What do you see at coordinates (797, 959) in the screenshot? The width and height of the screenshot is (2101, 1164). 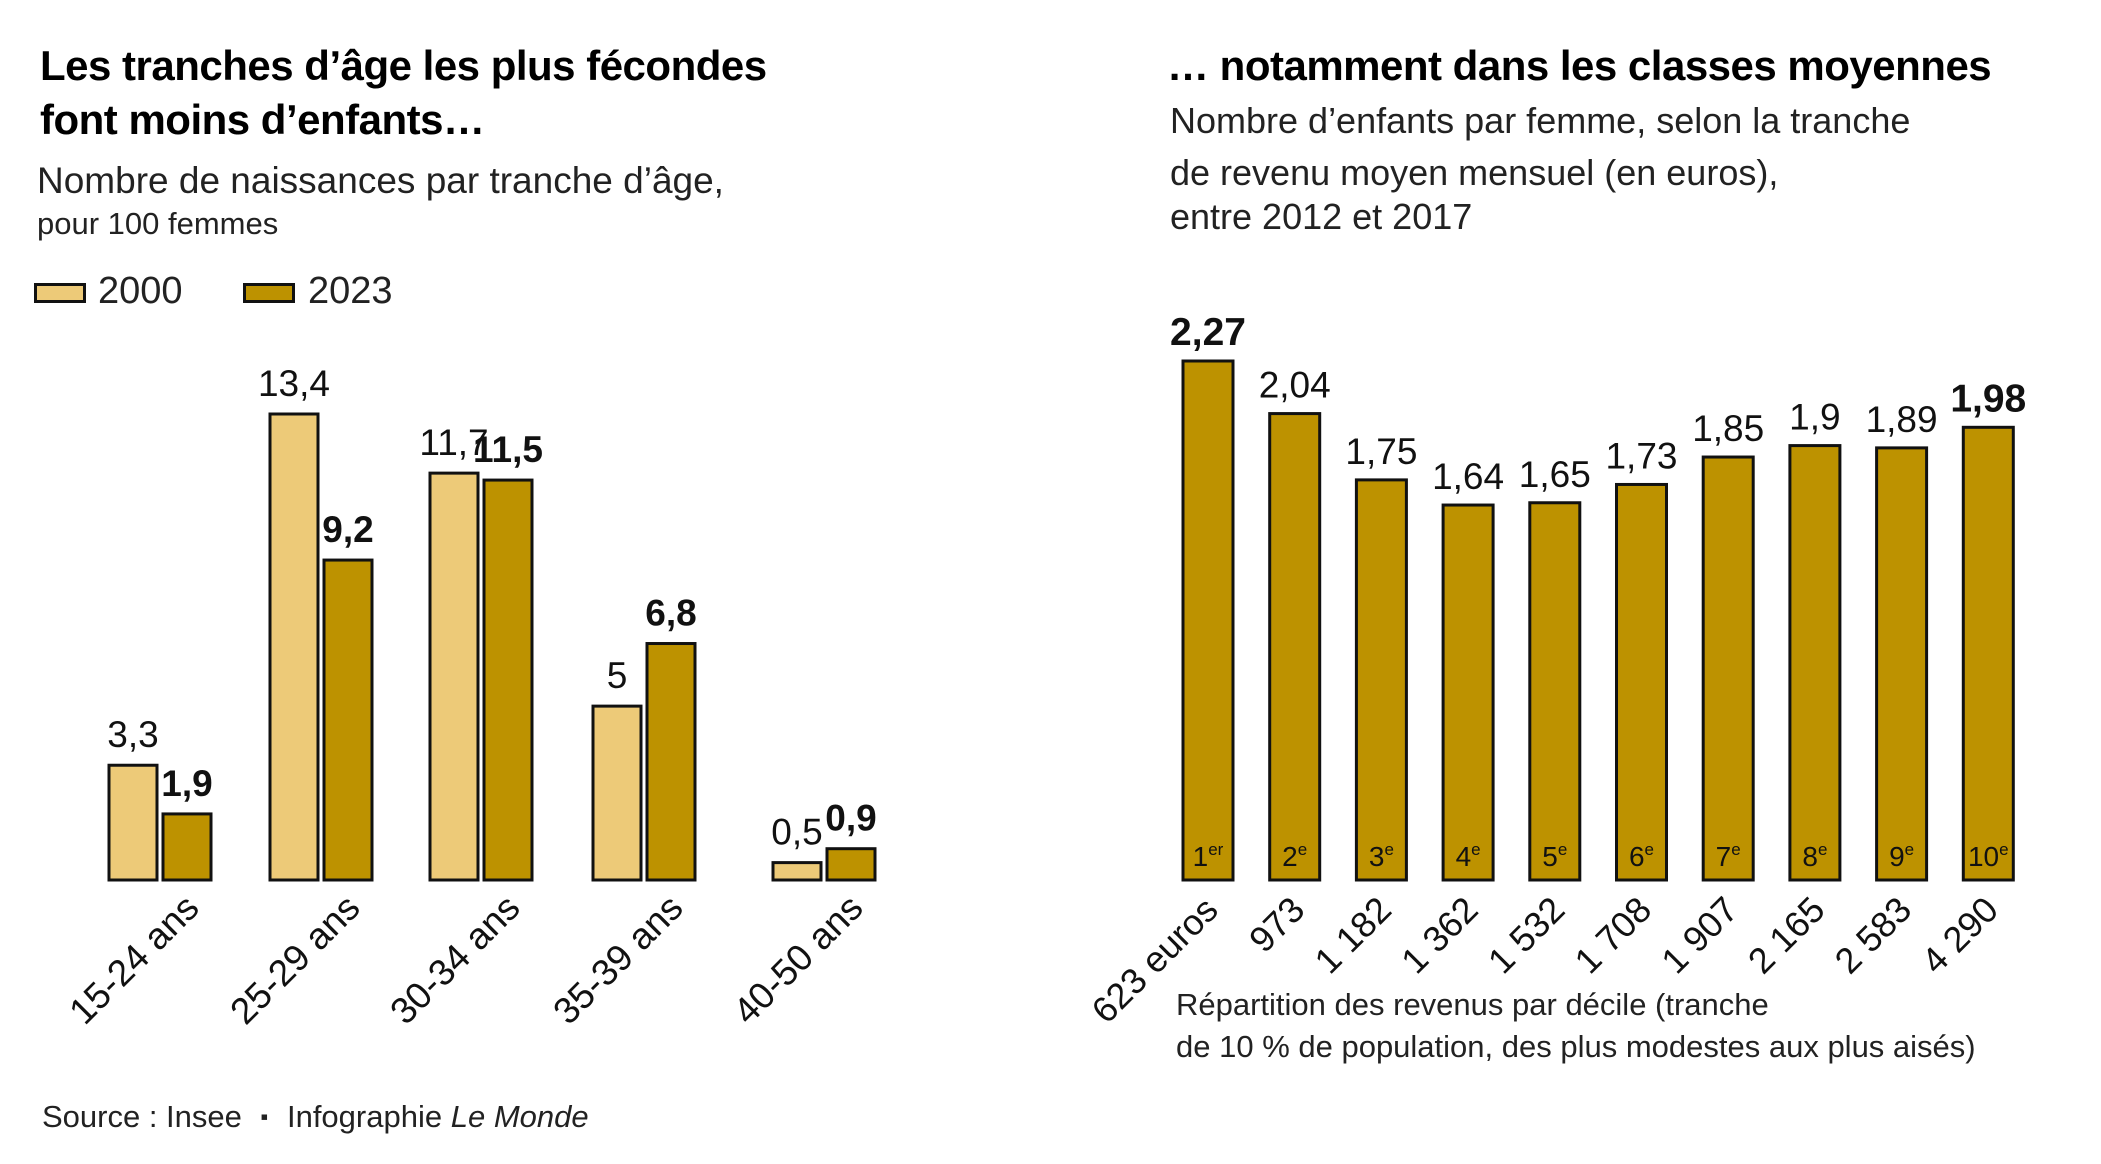 I see `category-label-4: 40-50 ans` at bounding box center [797, 959].